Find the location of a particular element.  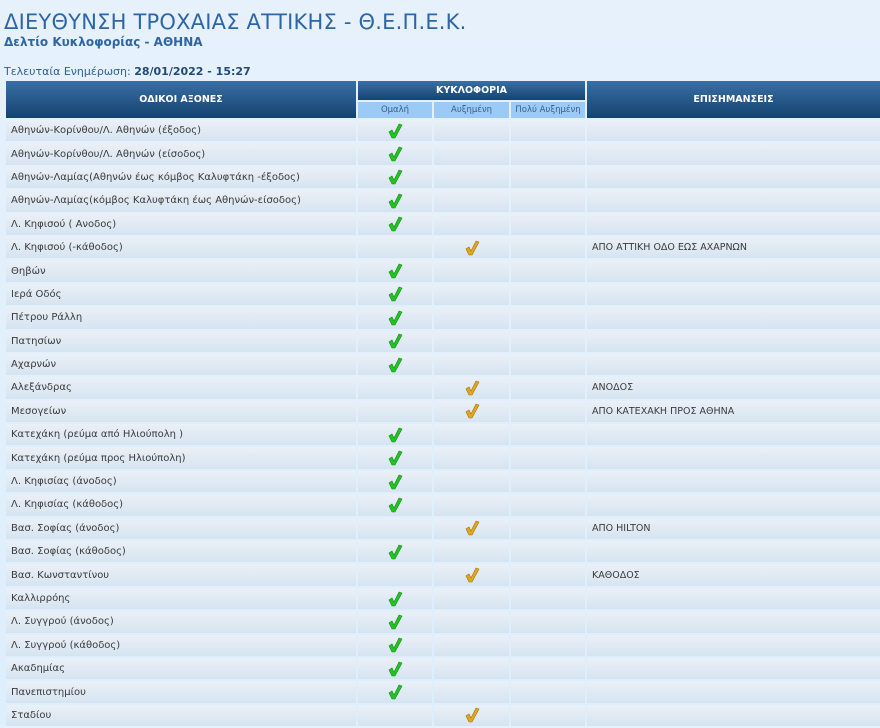

road-name: Λ. Συγγρού (άνοδος) is located at coordinates (181, 622).